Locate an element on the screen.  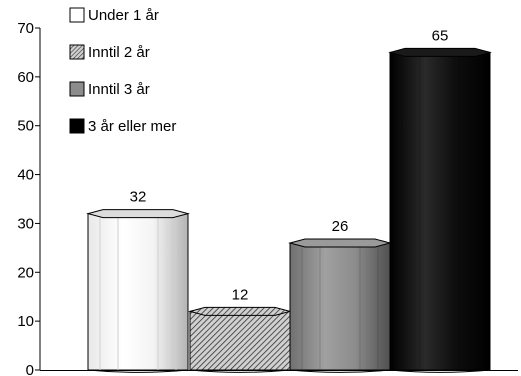
legend-label: Inntil 3 år is located at coordinates (119, 89).